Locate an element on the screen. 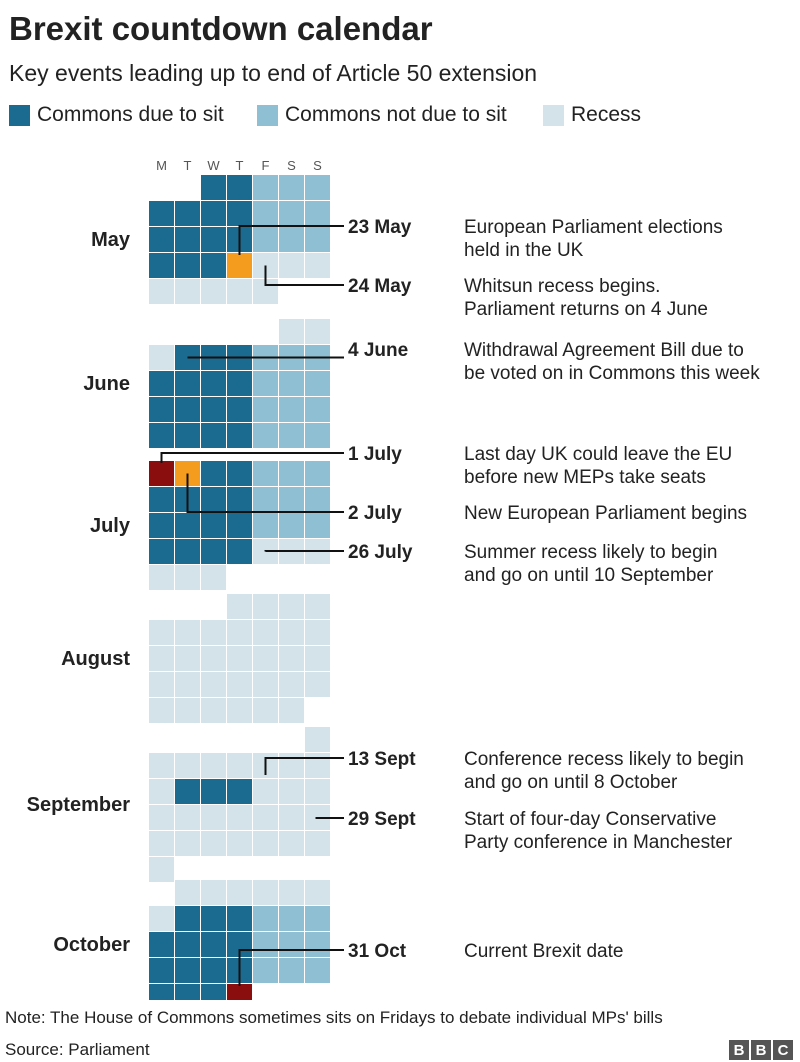  event-description: European Parliament elections is located at coordinates (593, 227).